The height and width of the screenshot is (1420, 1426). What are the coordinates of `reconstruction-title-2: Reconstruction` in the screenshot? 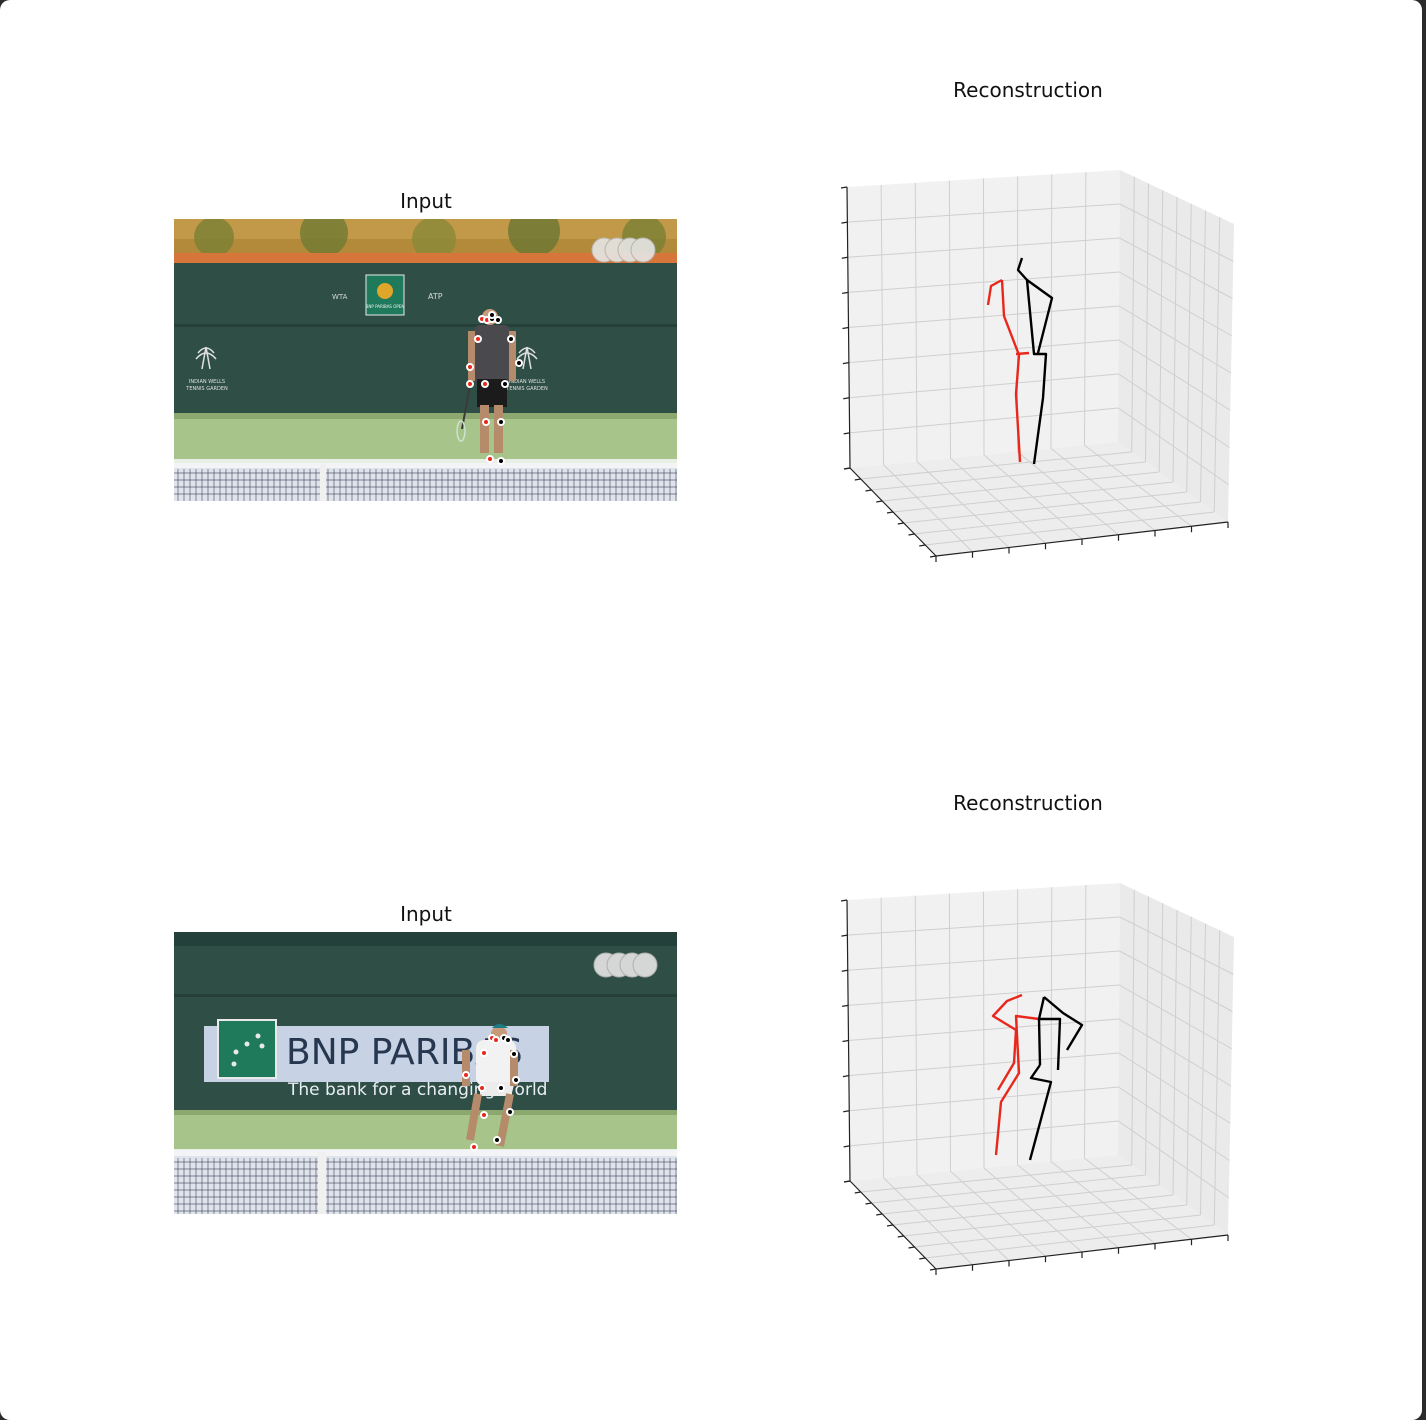 It's located at (1028, 803).